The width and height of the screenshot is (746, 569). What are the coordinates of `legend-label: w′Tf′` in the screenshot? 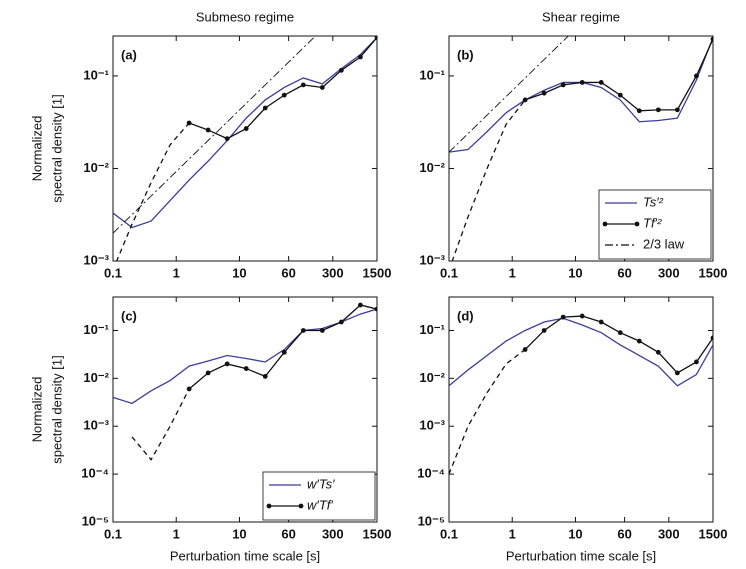 It's located at (320, 504).